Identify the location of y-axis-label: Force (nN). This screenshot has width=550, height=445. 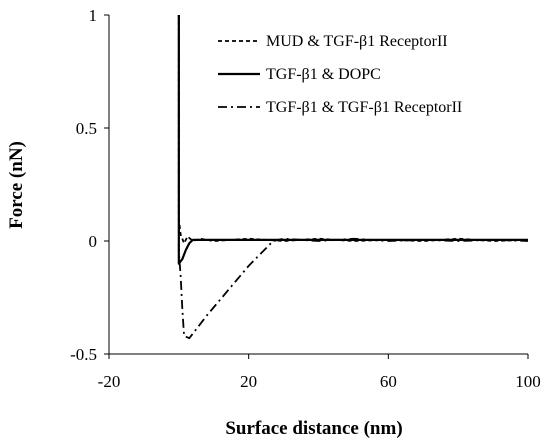
(16, 185).